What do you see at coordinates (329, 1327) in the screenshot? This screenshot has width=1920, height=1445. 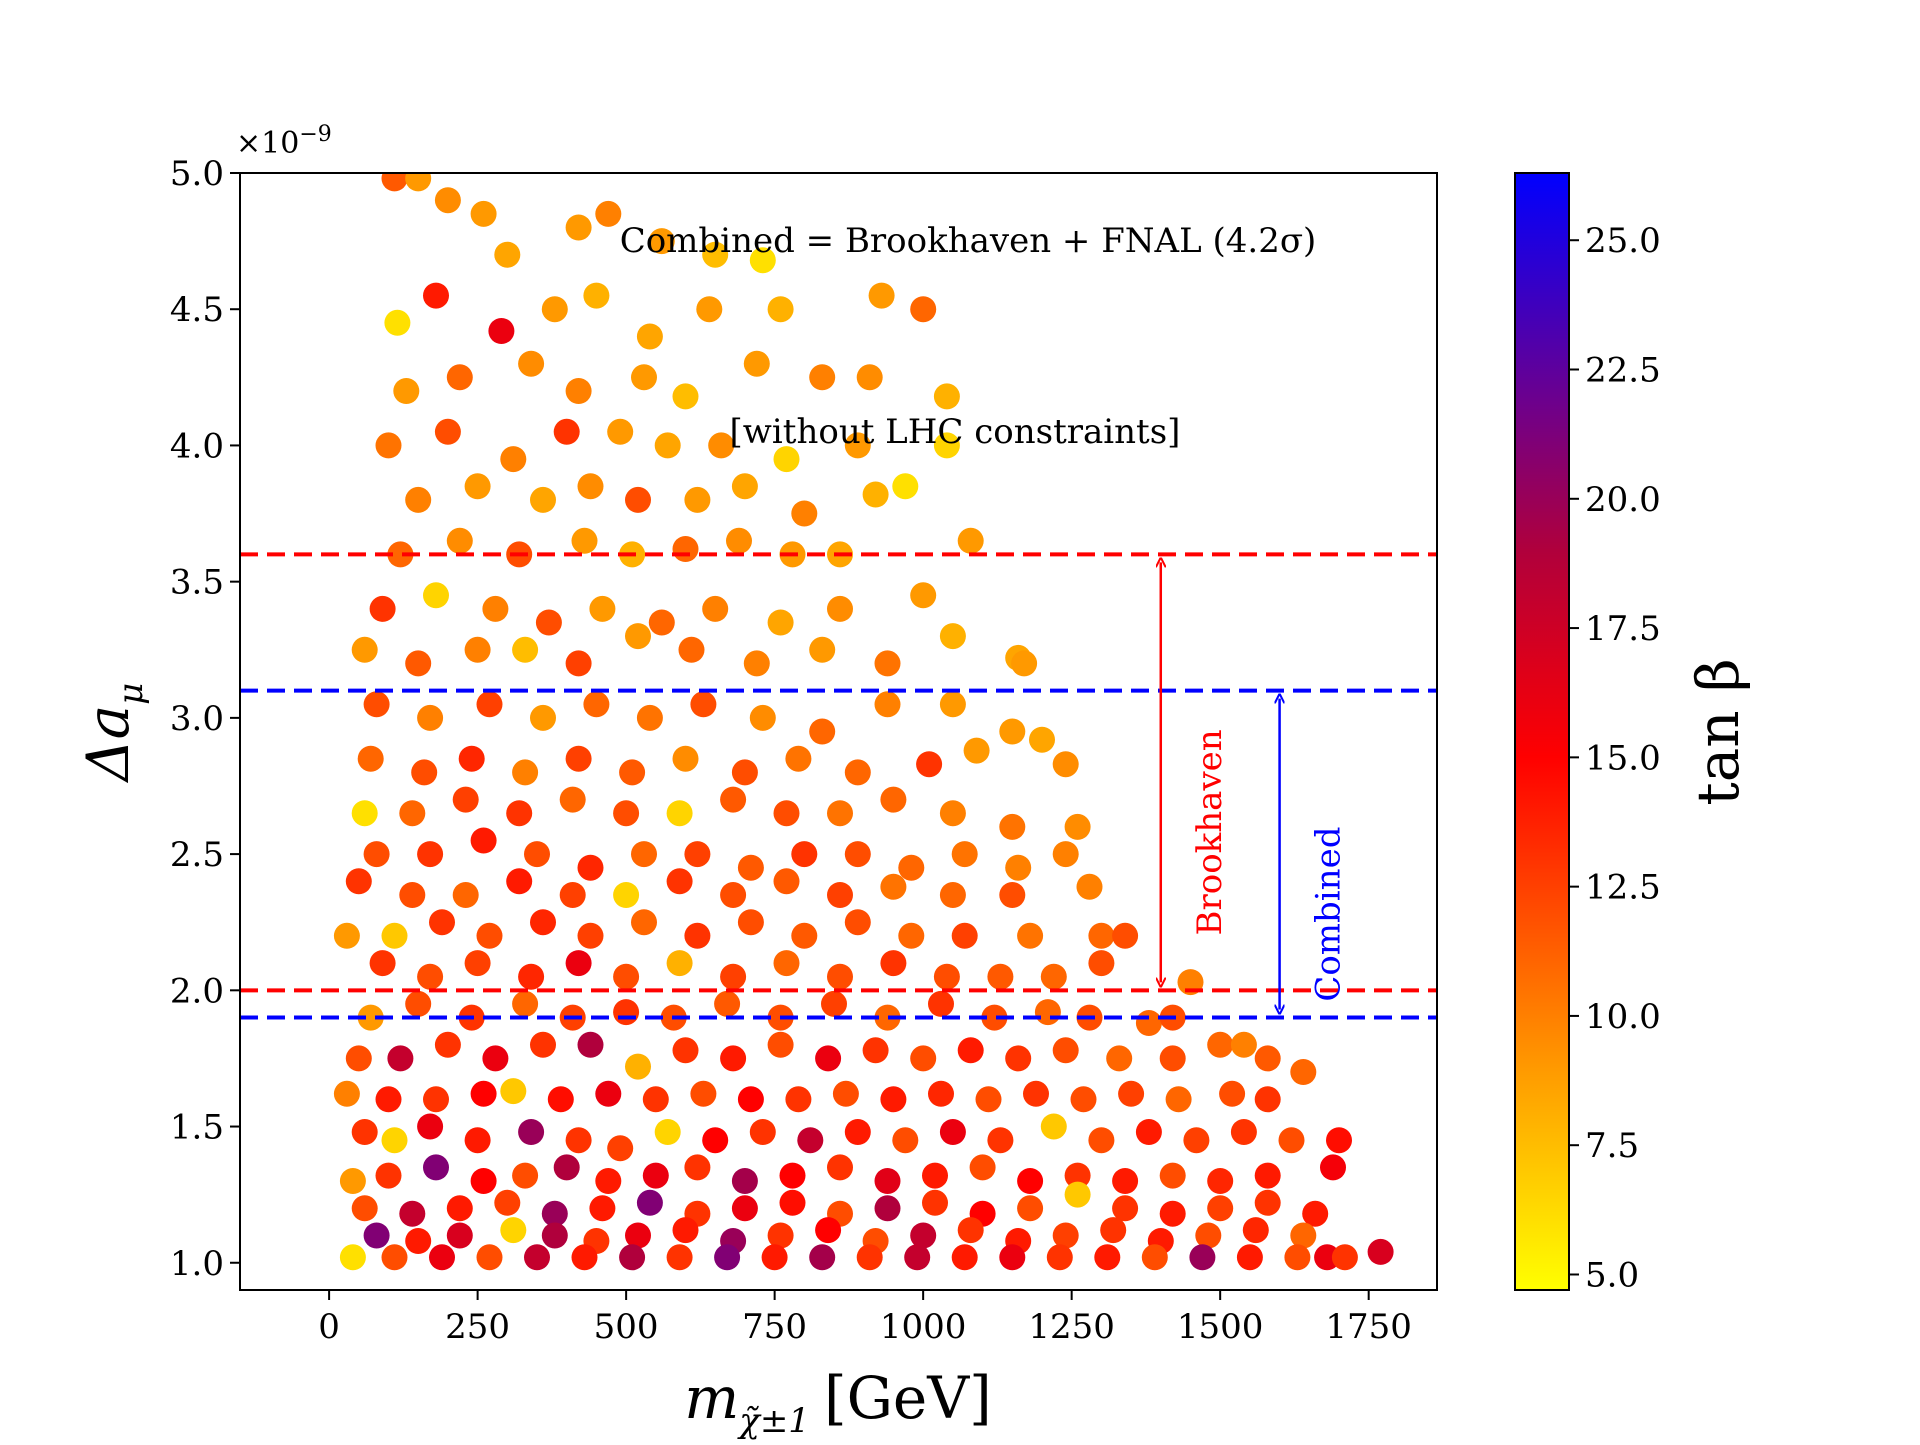 I see `x-tick-label: 0` at bounding box center [329, 1327].